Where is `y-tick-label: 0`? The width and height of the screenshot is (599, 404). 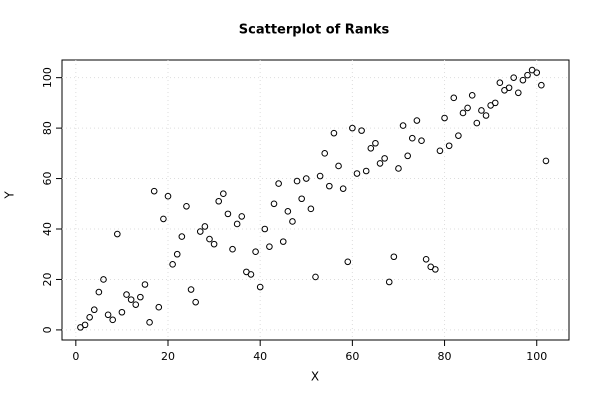
y-tick-label: 0 is located at coordinates (47, 329).